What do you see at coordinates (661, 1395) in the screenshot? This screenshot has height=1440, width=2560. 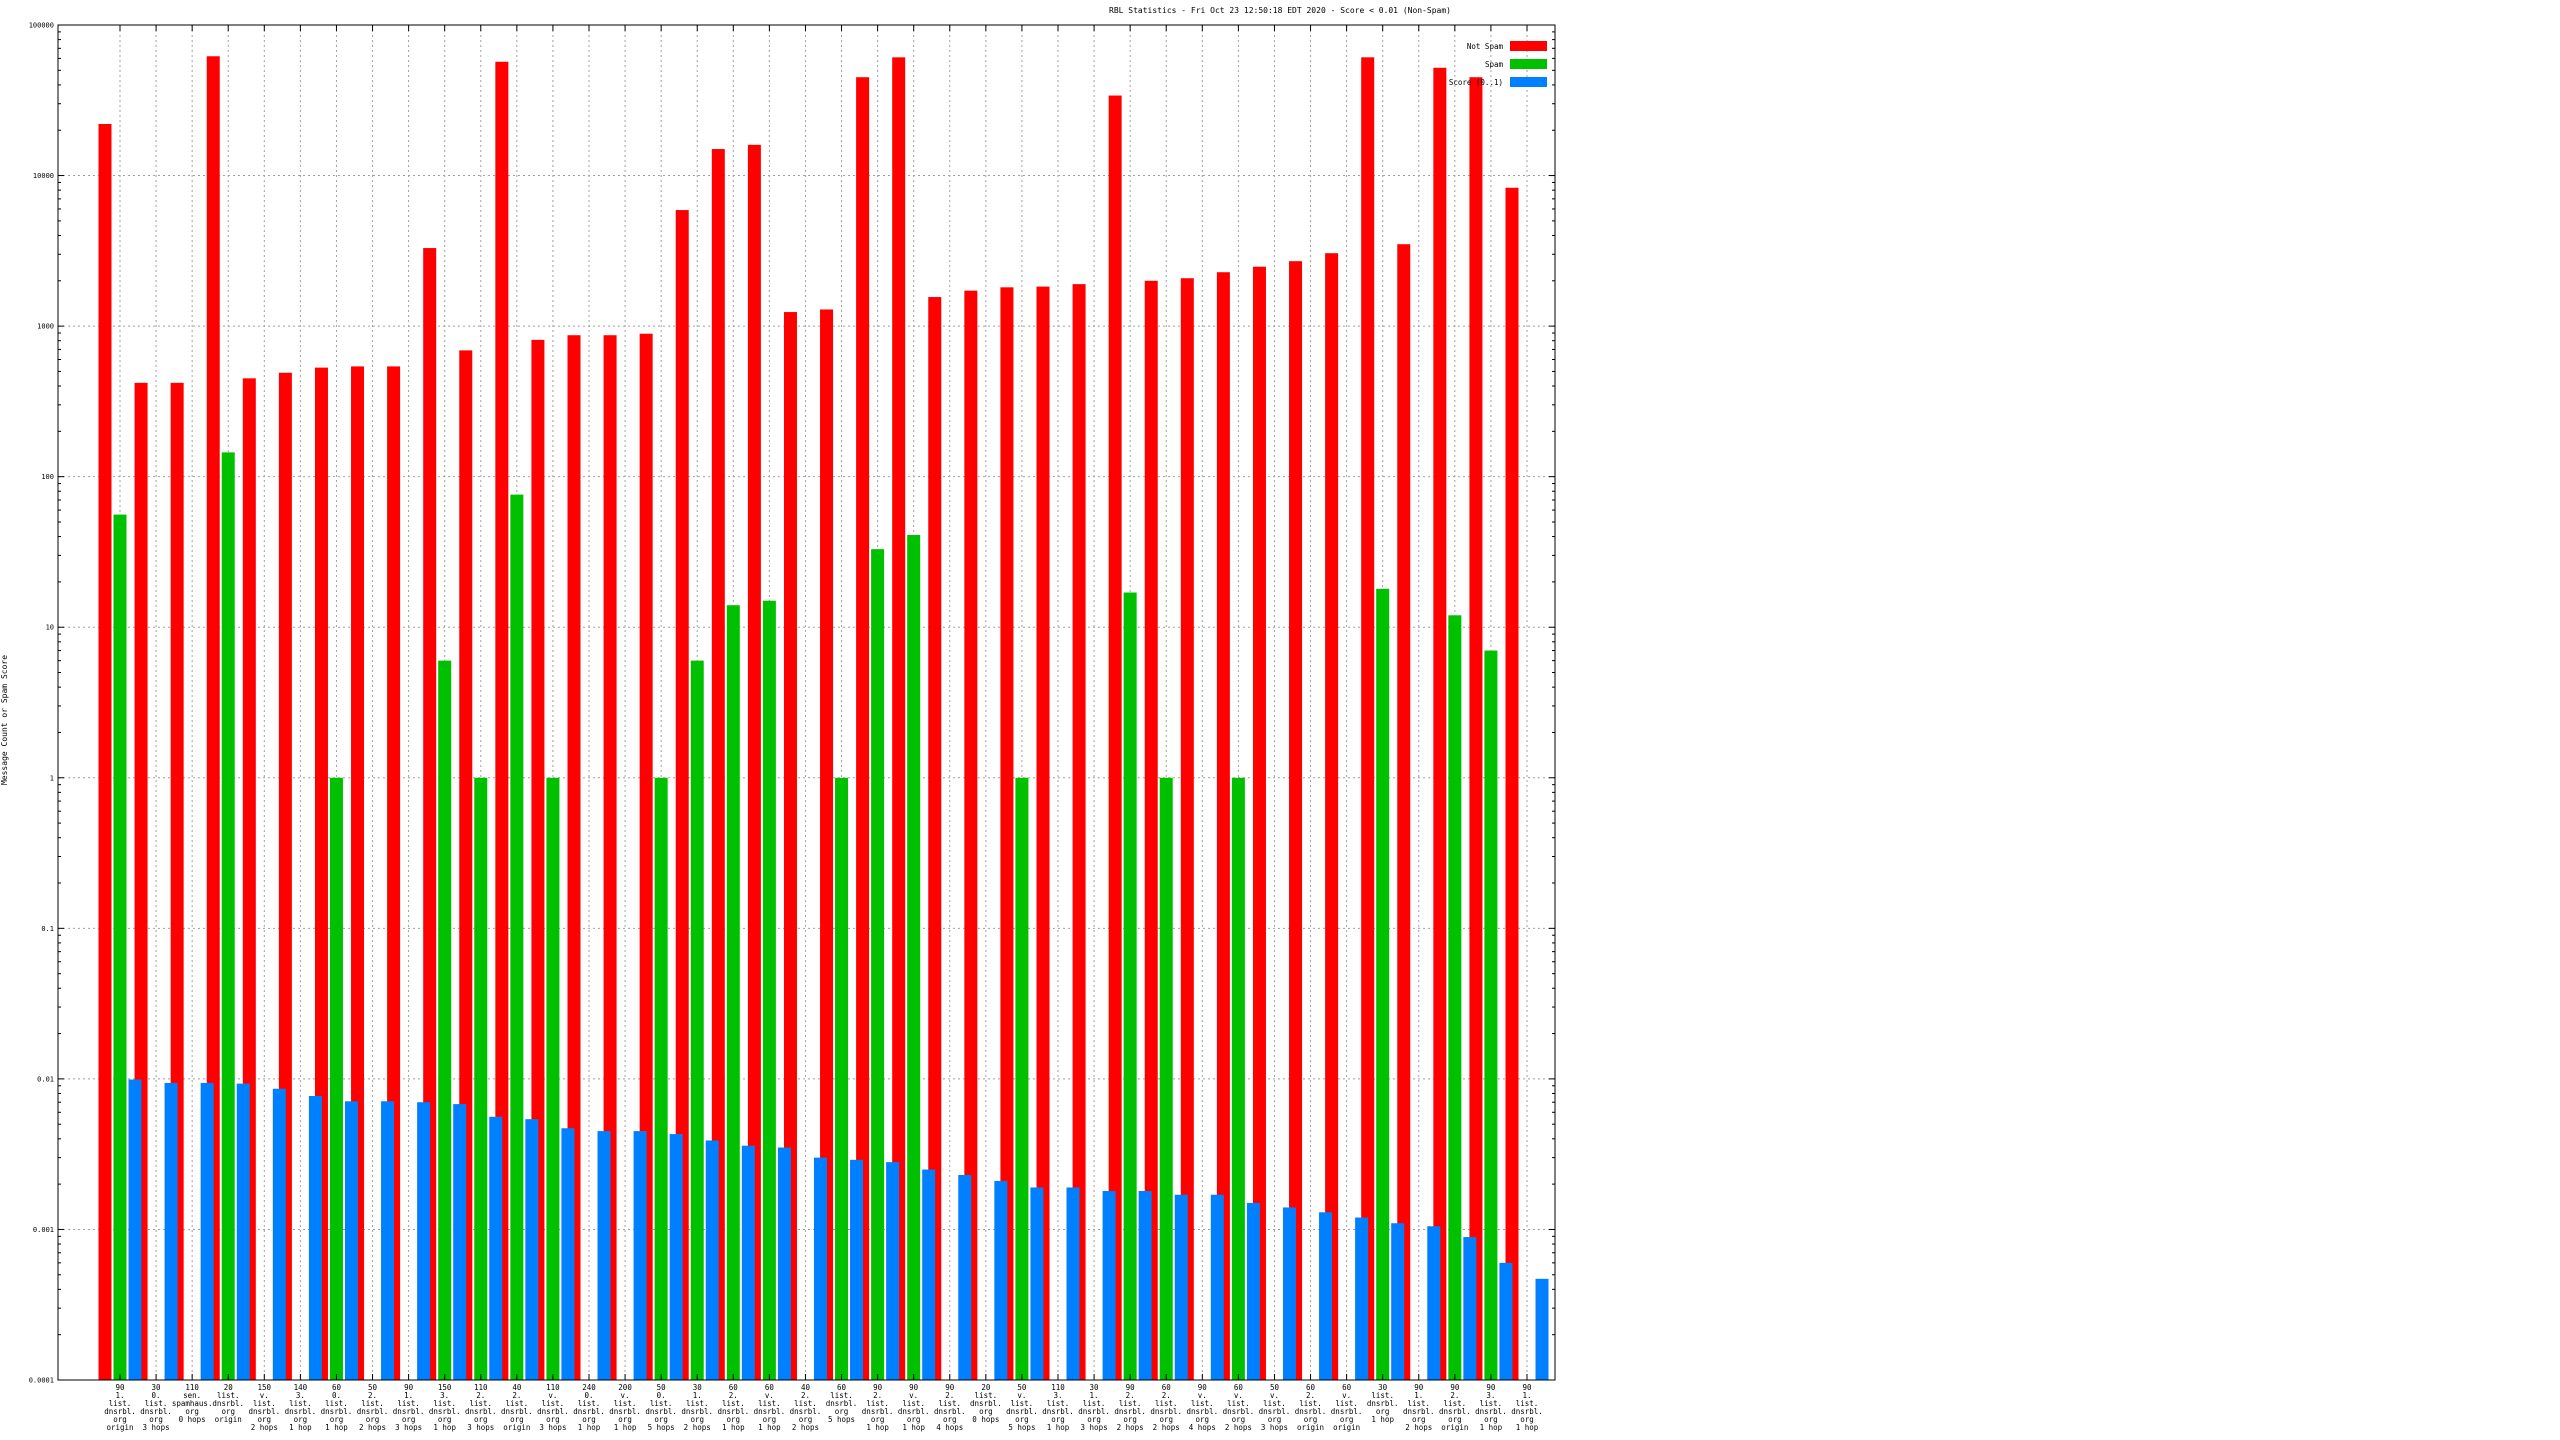 I see `x-tick-label-line: 0.` at bounding box center [661, 1395].